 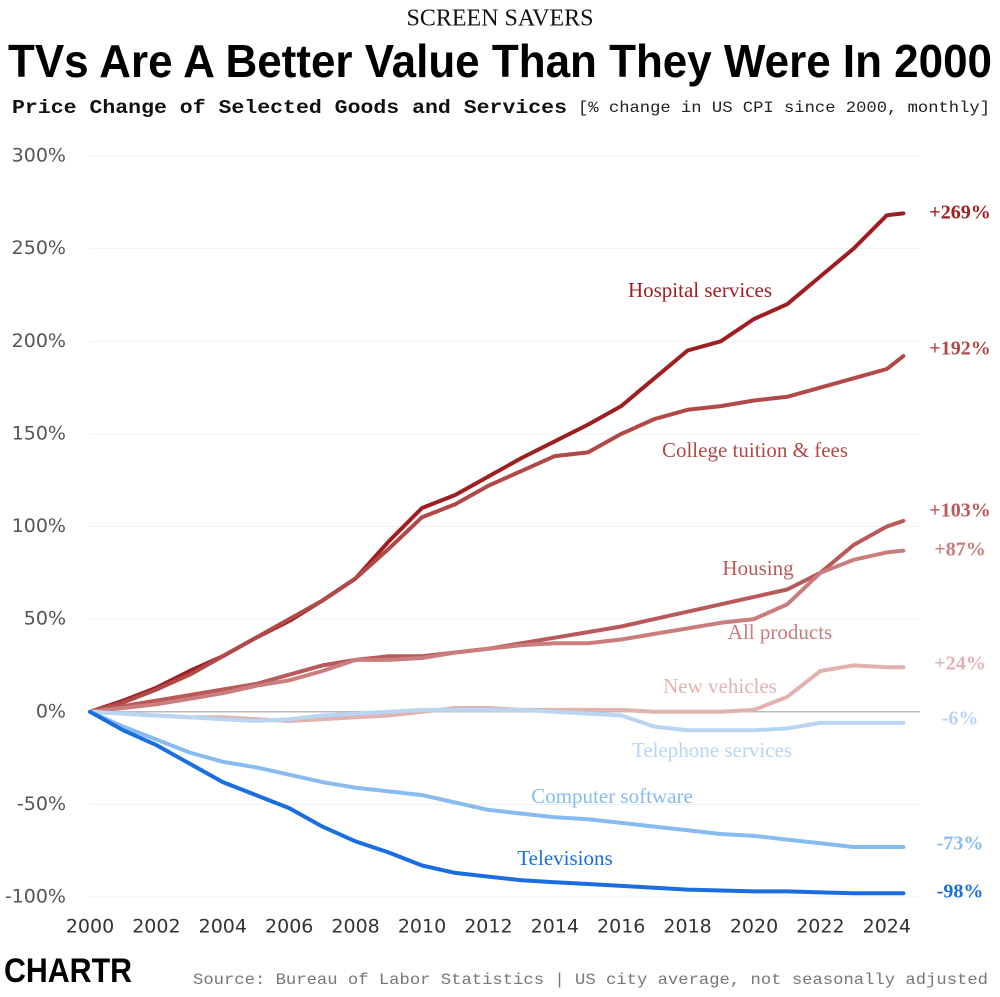 What do you see at coordinates (820, 927) in the screenshot?
I see `x-tick-label: 2022` at bounding box center [820, 927].